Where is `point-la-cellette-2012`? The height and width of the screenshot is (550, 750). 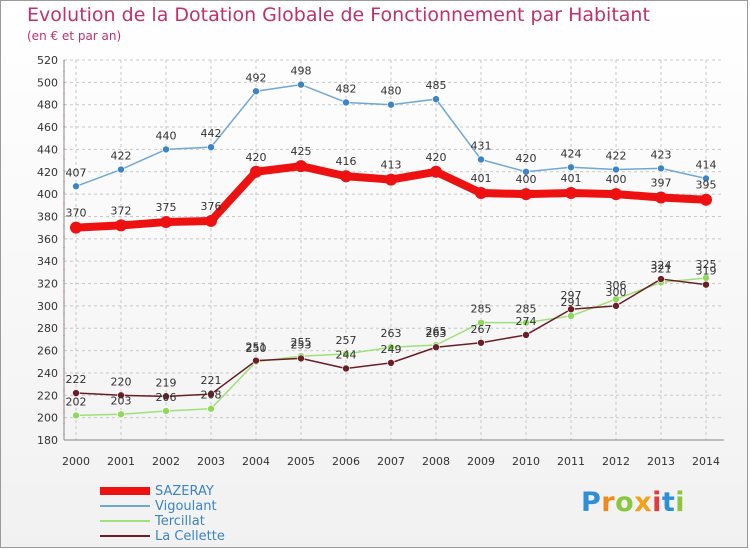 point-la-cellette-2012 is located at coordinates (616, 306).